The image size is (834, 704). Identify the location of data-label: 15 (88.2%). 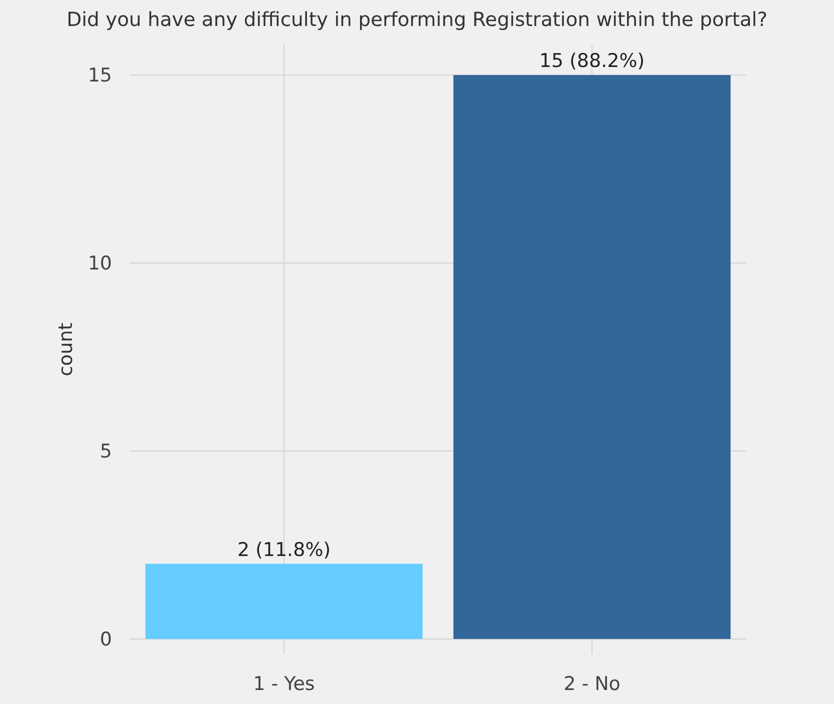
(592, 61).